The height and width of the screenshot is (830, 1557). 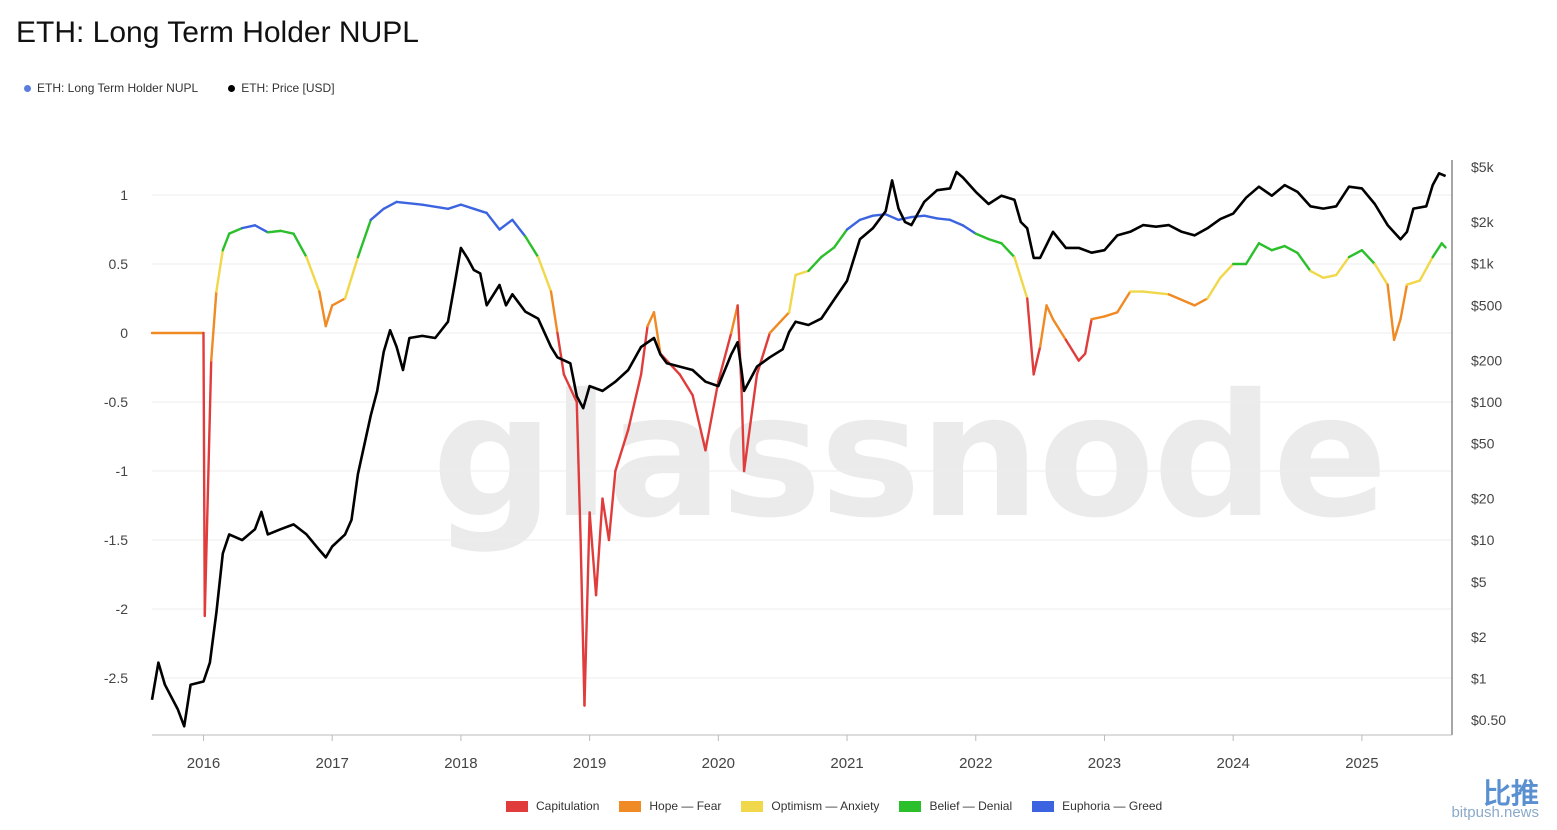 I want to click on legend-item-capitulation: Capitulation, so click(x=552, y=806).